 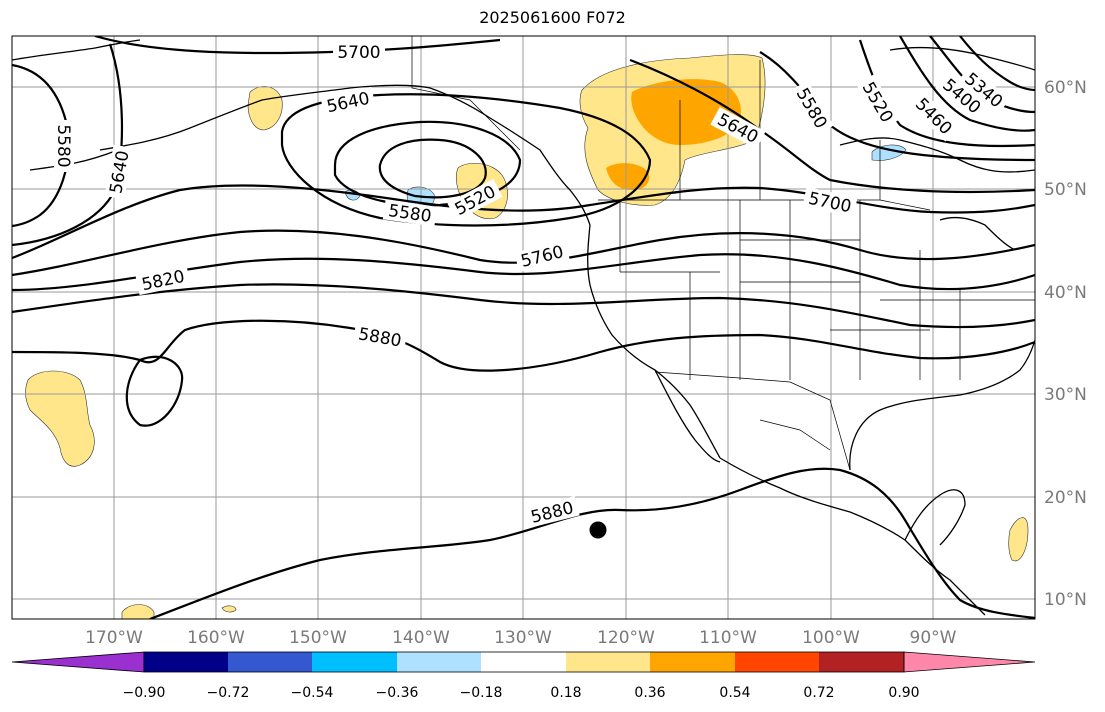 I want to click on colorbar-tick: −0.36, so click(x=397, y=693).